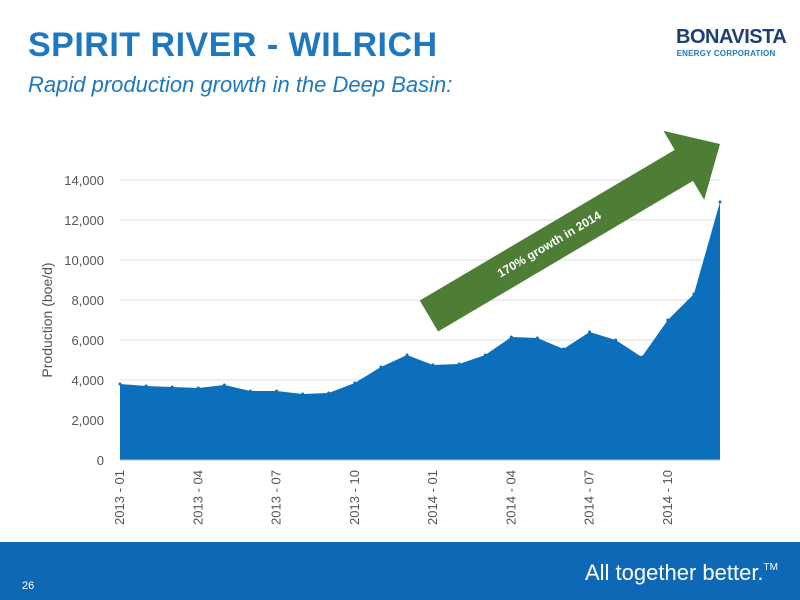 This screenshot has width=800, height=600. What do you see at coordinates (84, 220) in the screenshot?
I see `y-tick-label: 12,000` at bounding box center [84, 220].